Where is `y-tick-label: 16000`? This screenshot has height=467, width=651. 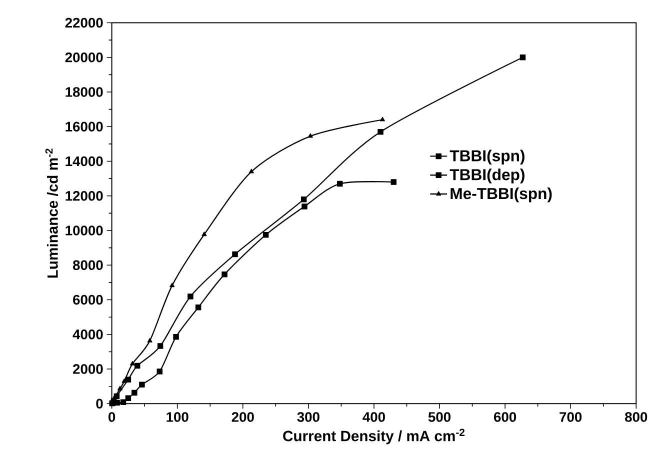 y-tick-label: 16000 is located at coordinates (84, 127).